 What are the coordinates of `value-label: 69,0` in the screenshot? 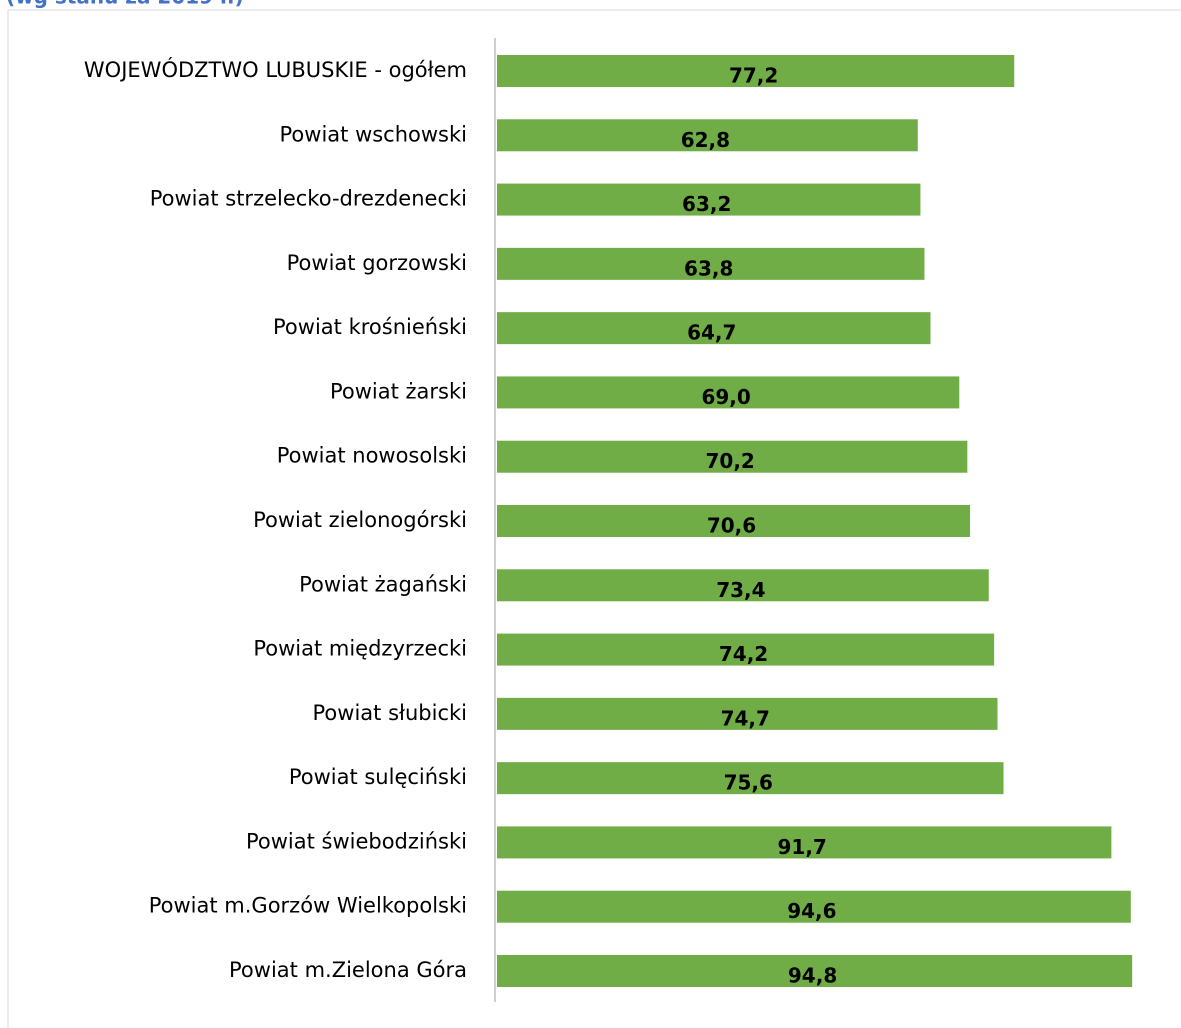 It's located at (725, 397).